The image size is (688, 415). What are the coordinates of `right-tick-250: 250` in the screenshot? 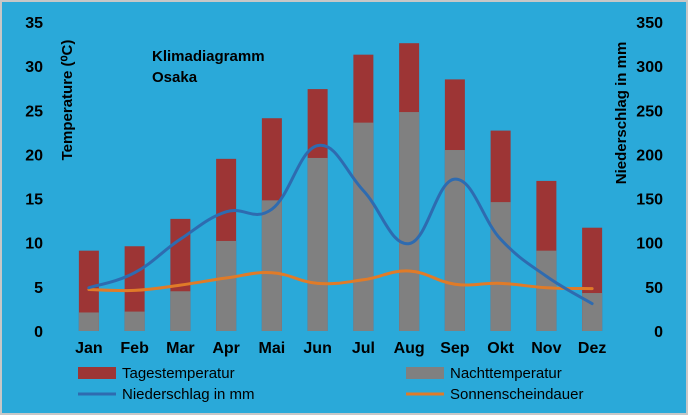 It's located at (649, 111).